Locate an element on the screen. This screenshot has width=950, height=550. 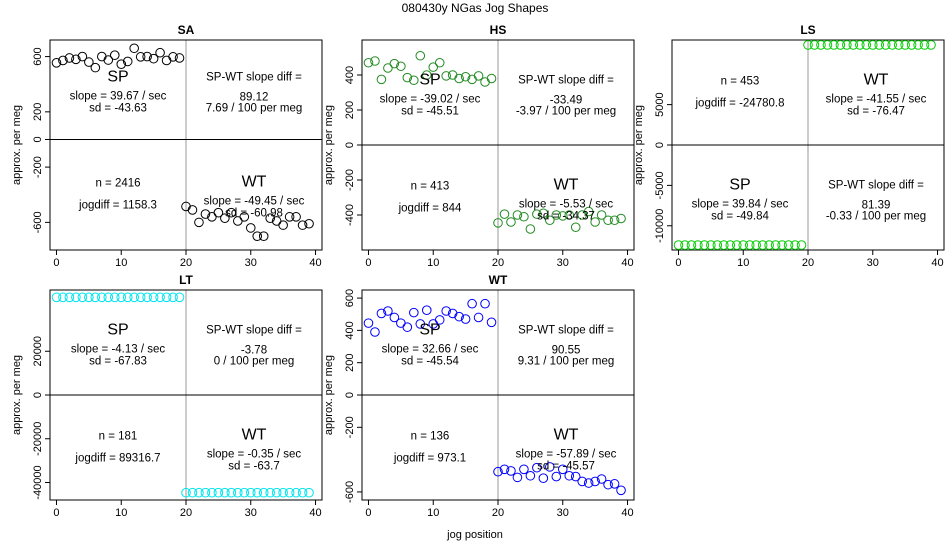
y-tick-label: -40000 is located at coordinates (38, 482).